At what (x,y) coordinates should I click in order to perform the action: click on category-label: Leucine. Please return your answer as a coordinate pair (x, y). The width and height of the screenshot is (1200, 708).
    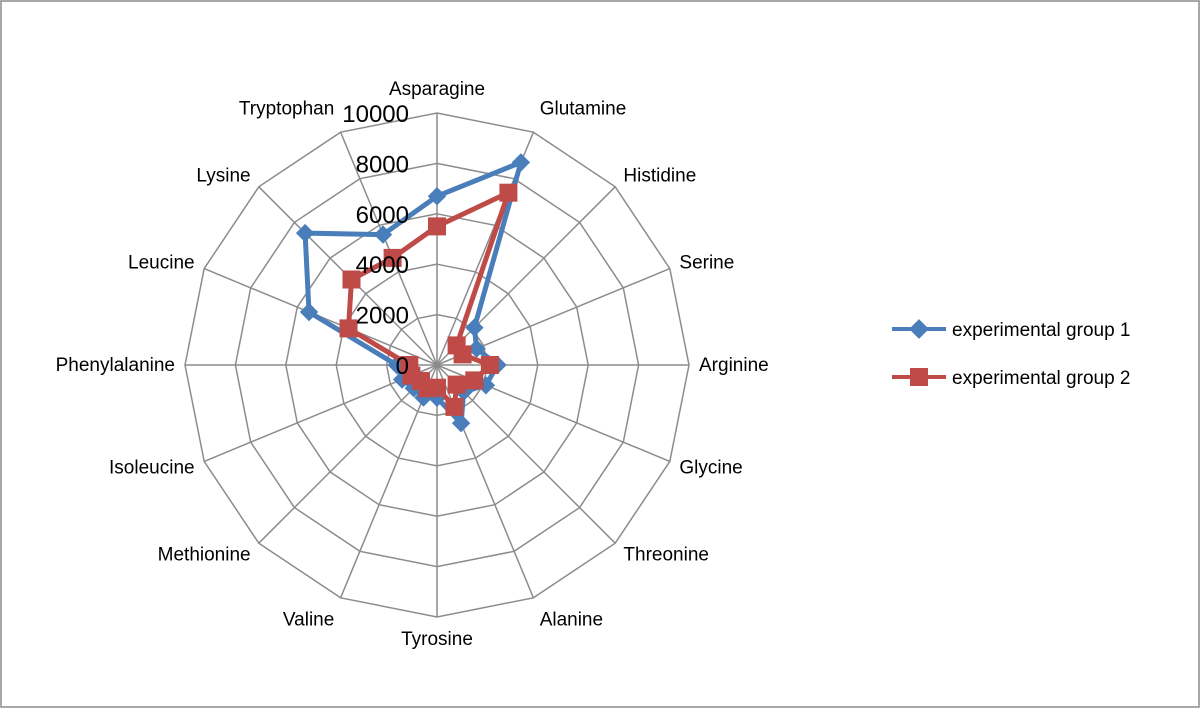
    Looking at the image, I should click on (161, 262).